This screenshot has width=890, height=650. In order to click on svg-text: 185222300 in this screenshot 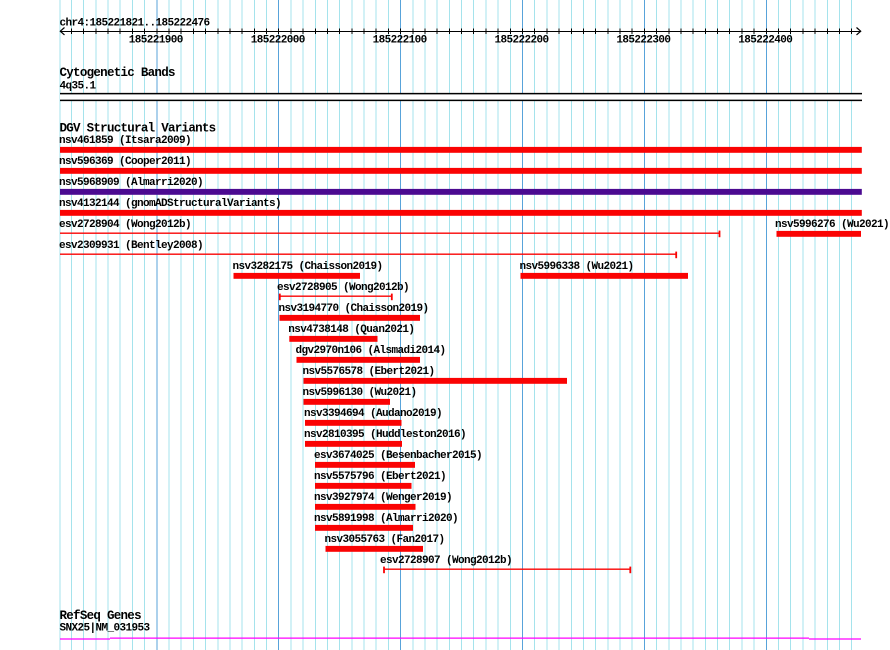, I will do `click(643, 41)`.